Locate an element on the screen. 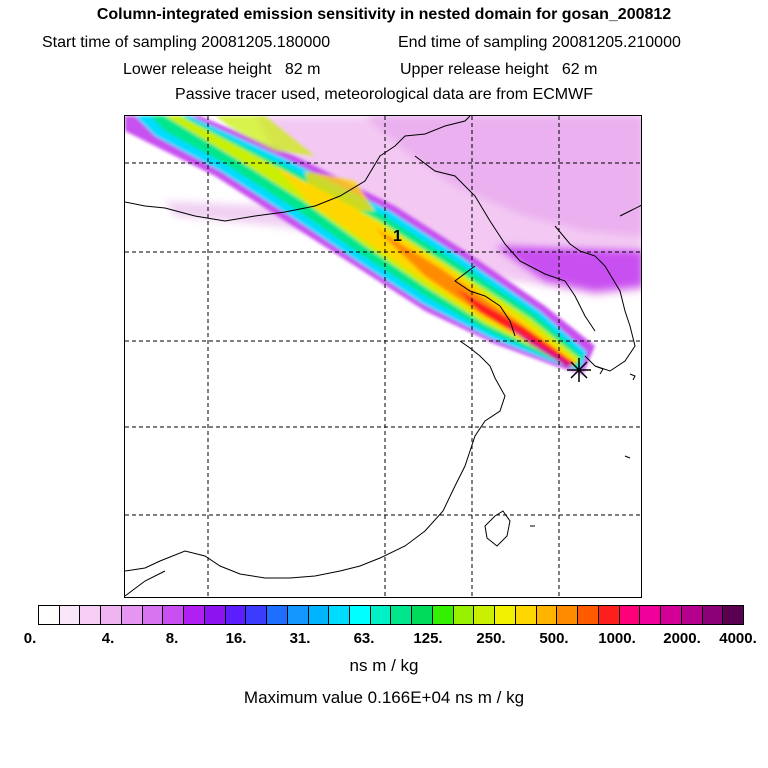 This screenshot has width=768, height=768. end-time-label: End time of sampling 20081205.210000 is located at coordinates (539, 42).